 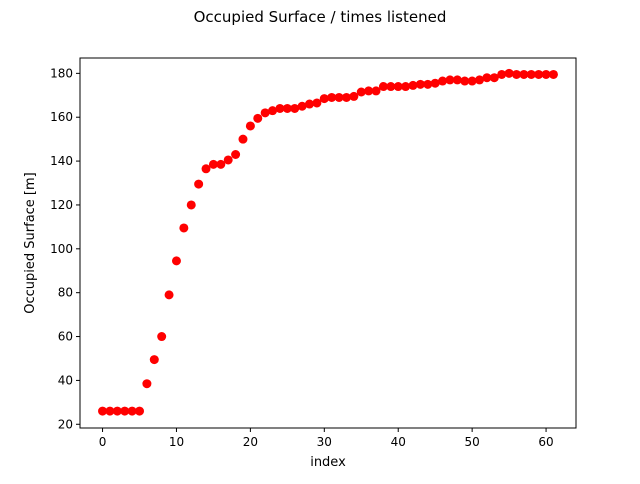 What do you see at coordinates (545, 442) in the screenshot?
I see `x-tick-label: 60` at bounding box center [545, 442].